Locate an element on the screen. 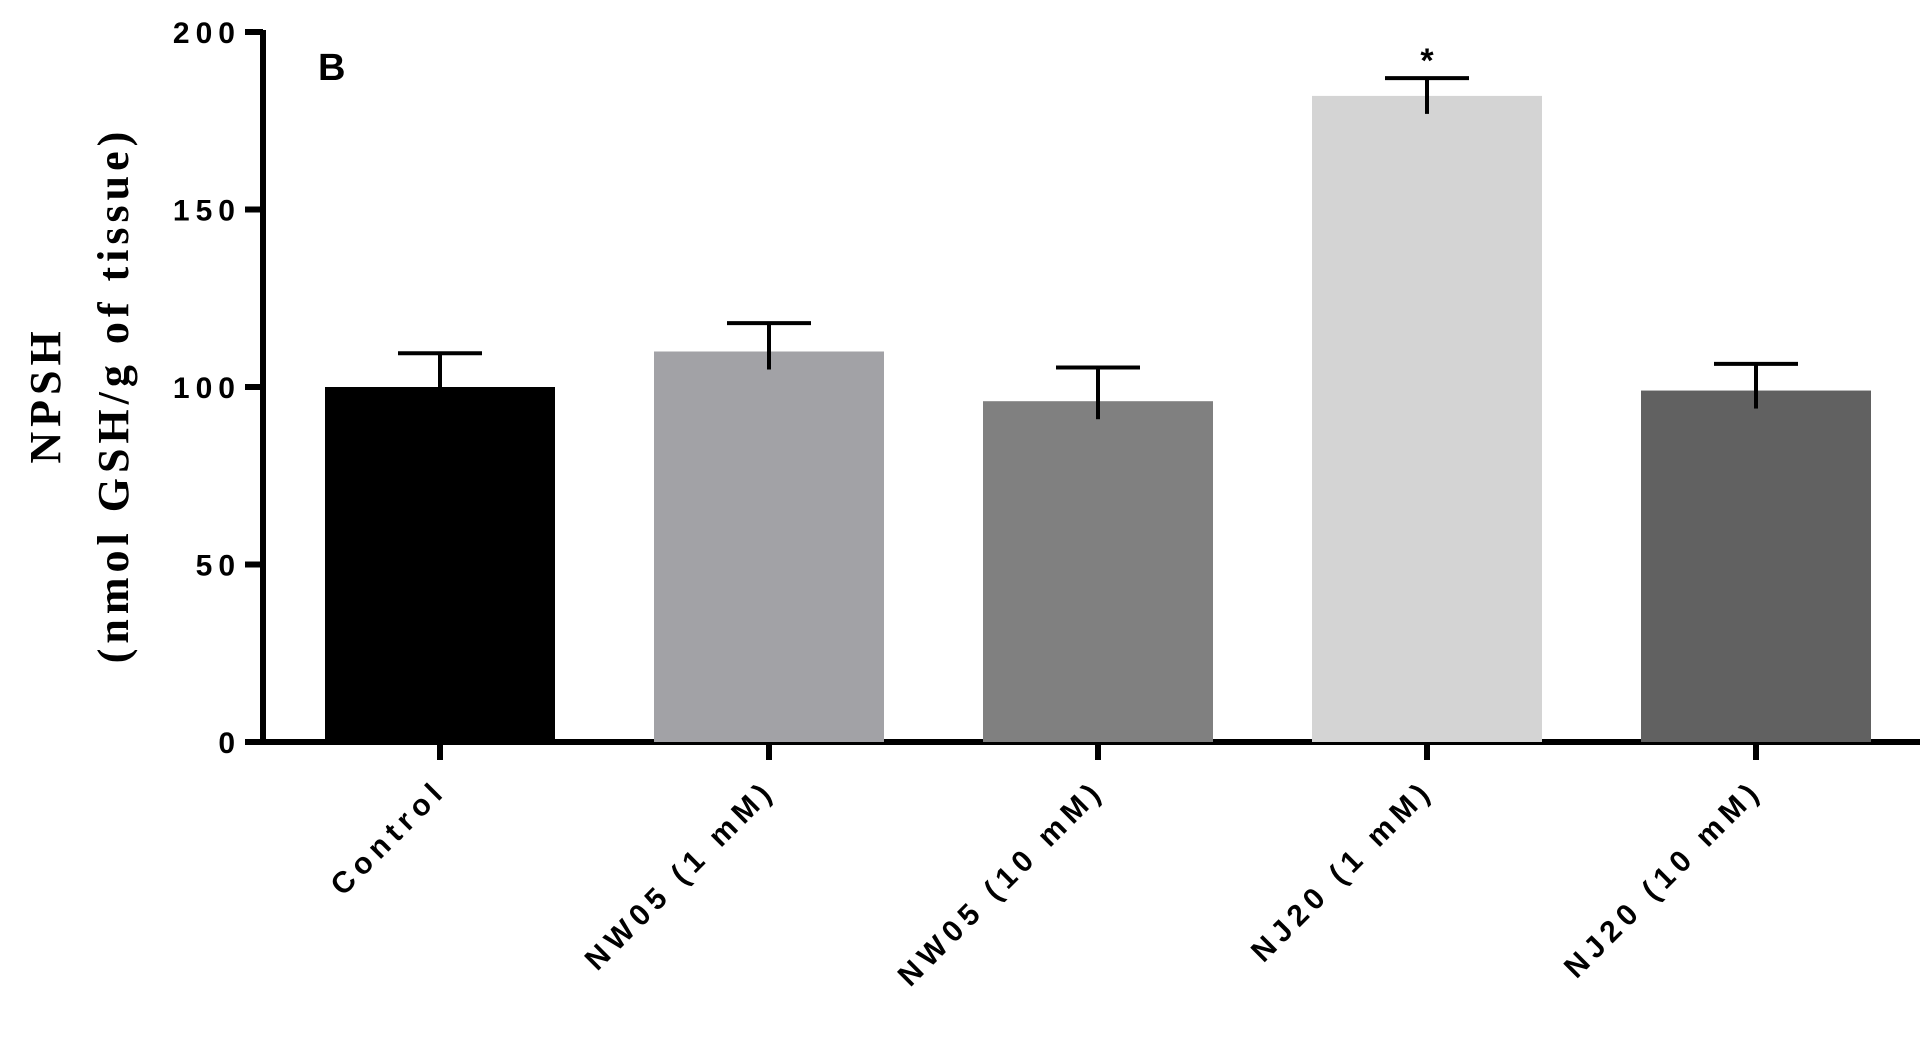 Image resolution: width=1931 pixels, height=1044 pixels. y-tick-label: 0 is located at coordinates (226, 743).